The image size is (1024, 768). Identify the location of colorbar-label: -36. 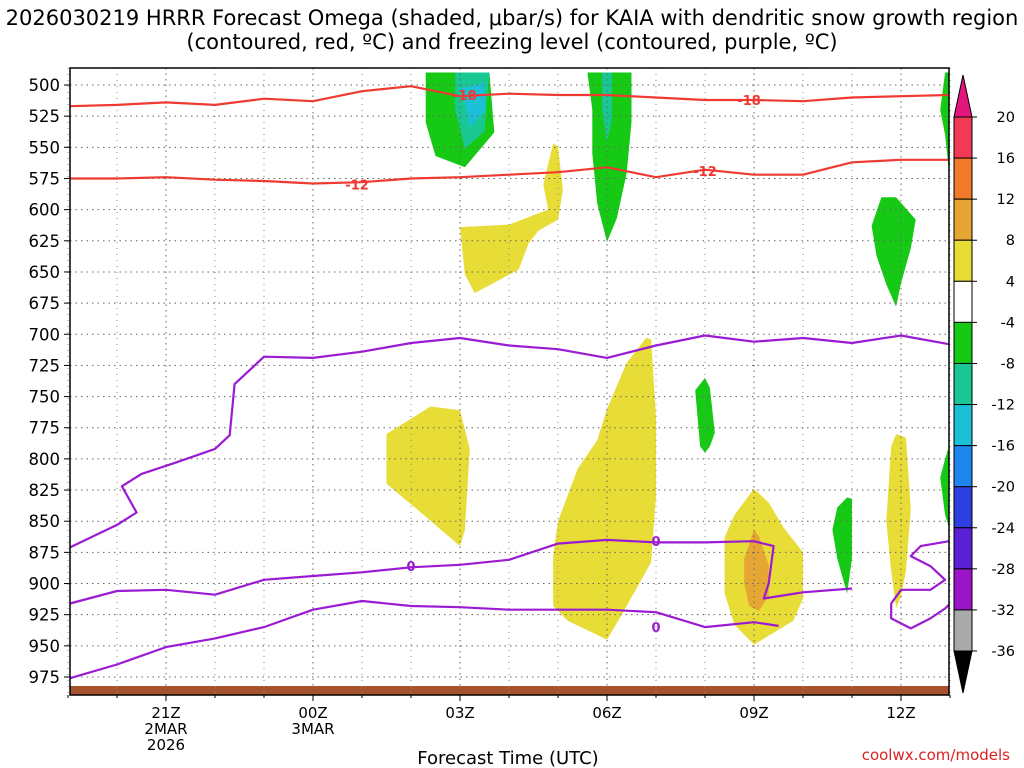
(1003, 652).